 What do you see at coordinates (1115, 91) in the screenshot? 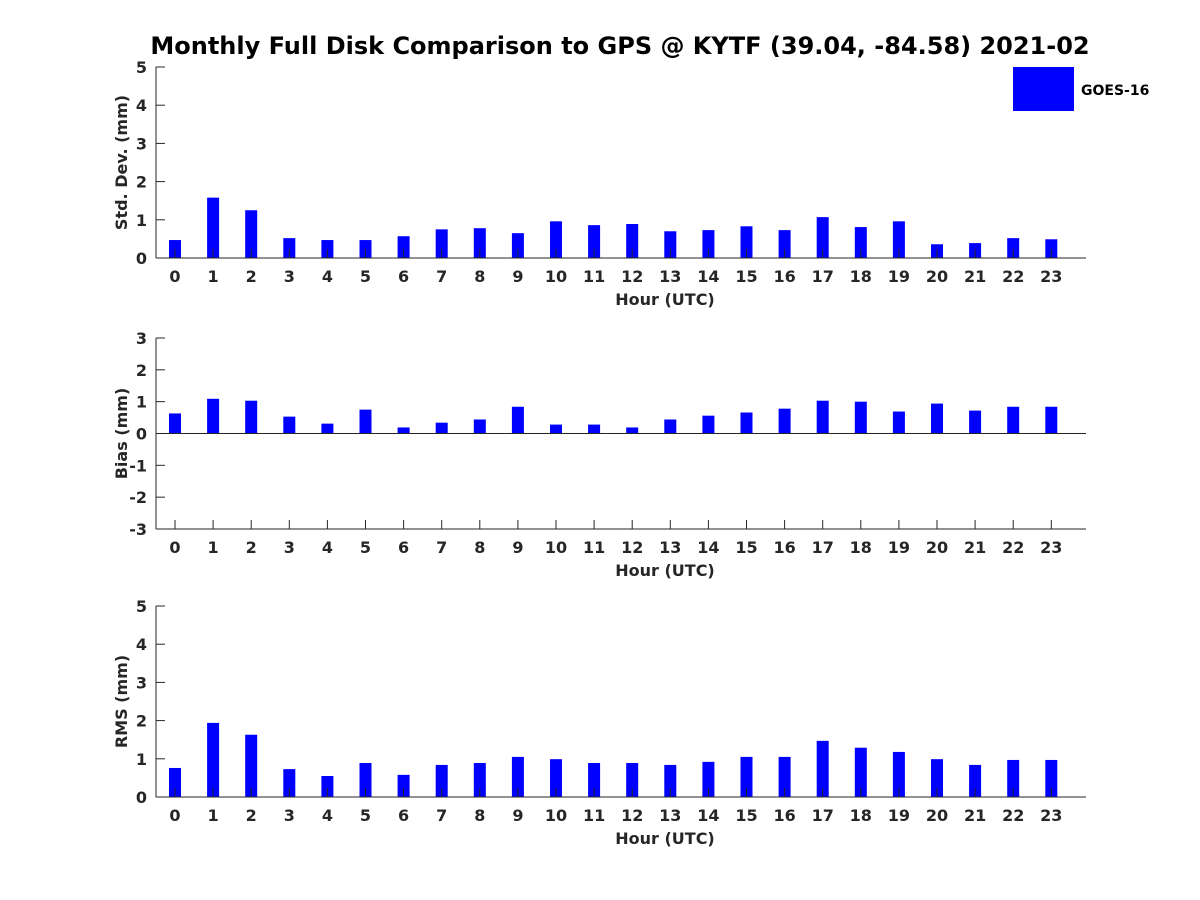
I see `legend-label: GOES-16` at bounding box center [1115, 91].